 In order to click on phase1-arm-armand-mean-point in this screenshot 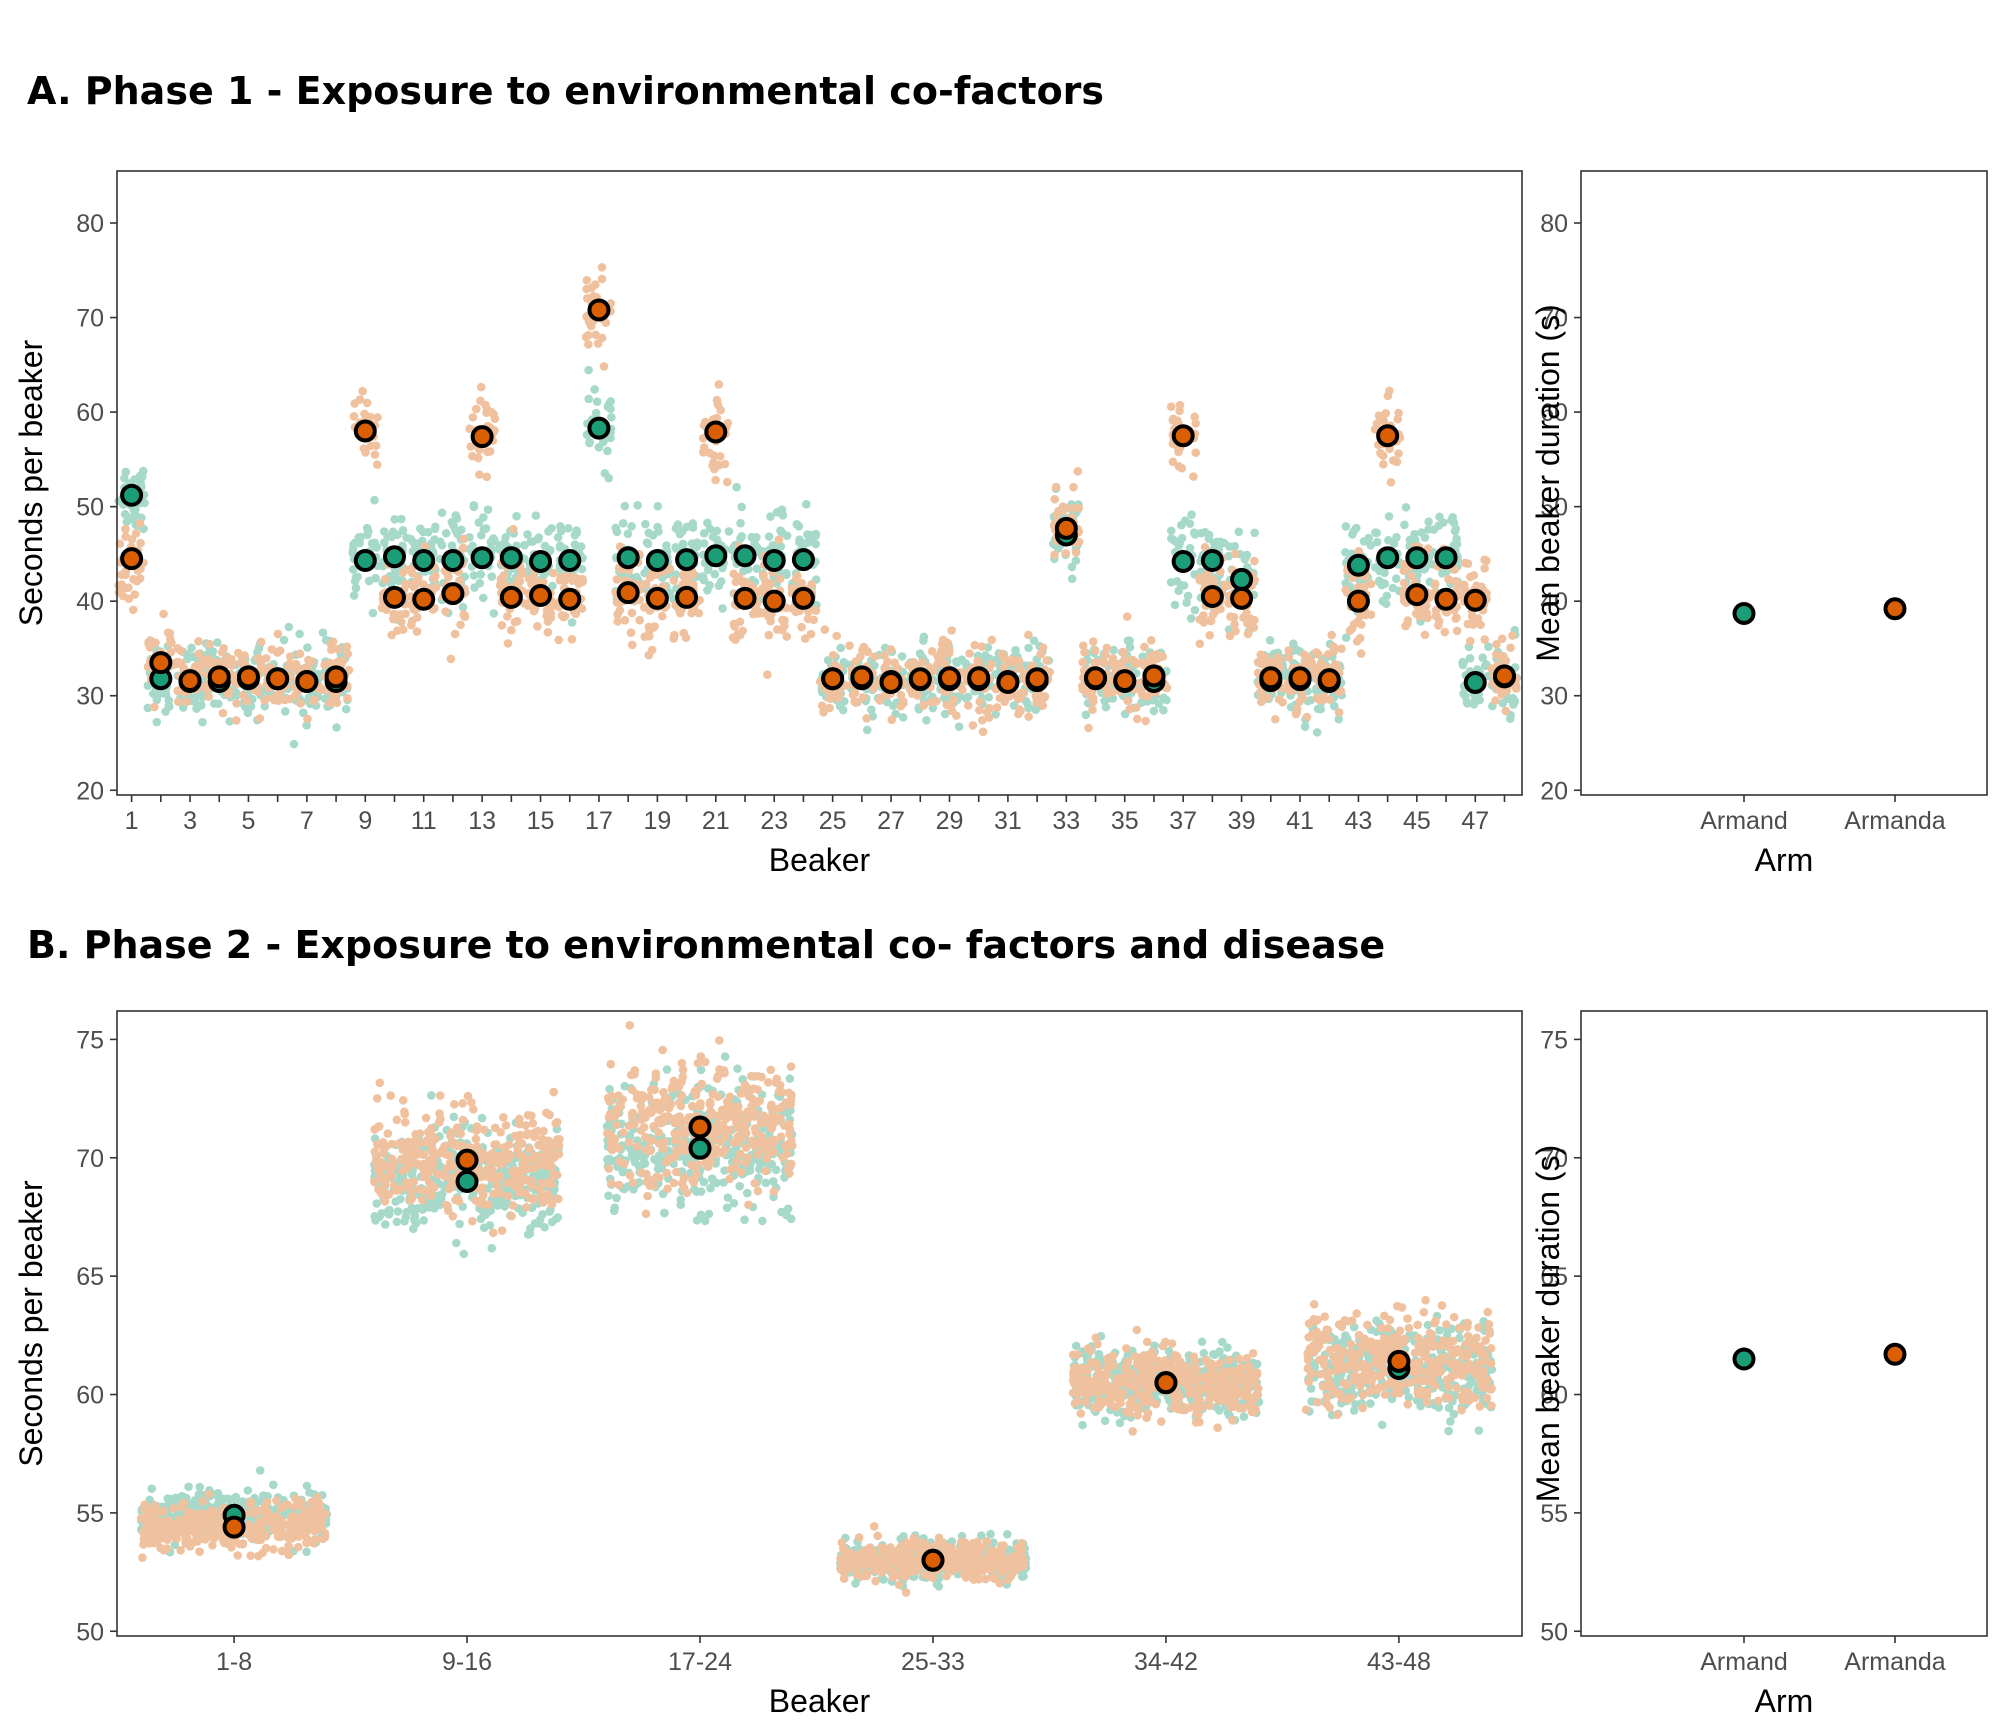, I will do `click(1744, 613)`.